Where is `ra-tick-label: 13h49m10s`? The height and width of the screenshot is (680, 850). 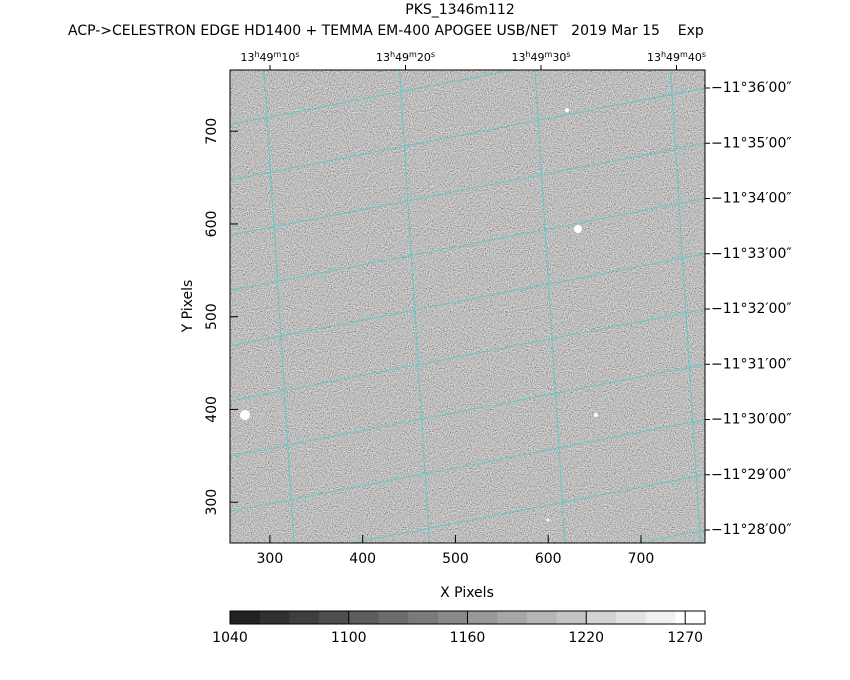 ra-tick-label: 13h49m10s is located at coordinates (269, 57).